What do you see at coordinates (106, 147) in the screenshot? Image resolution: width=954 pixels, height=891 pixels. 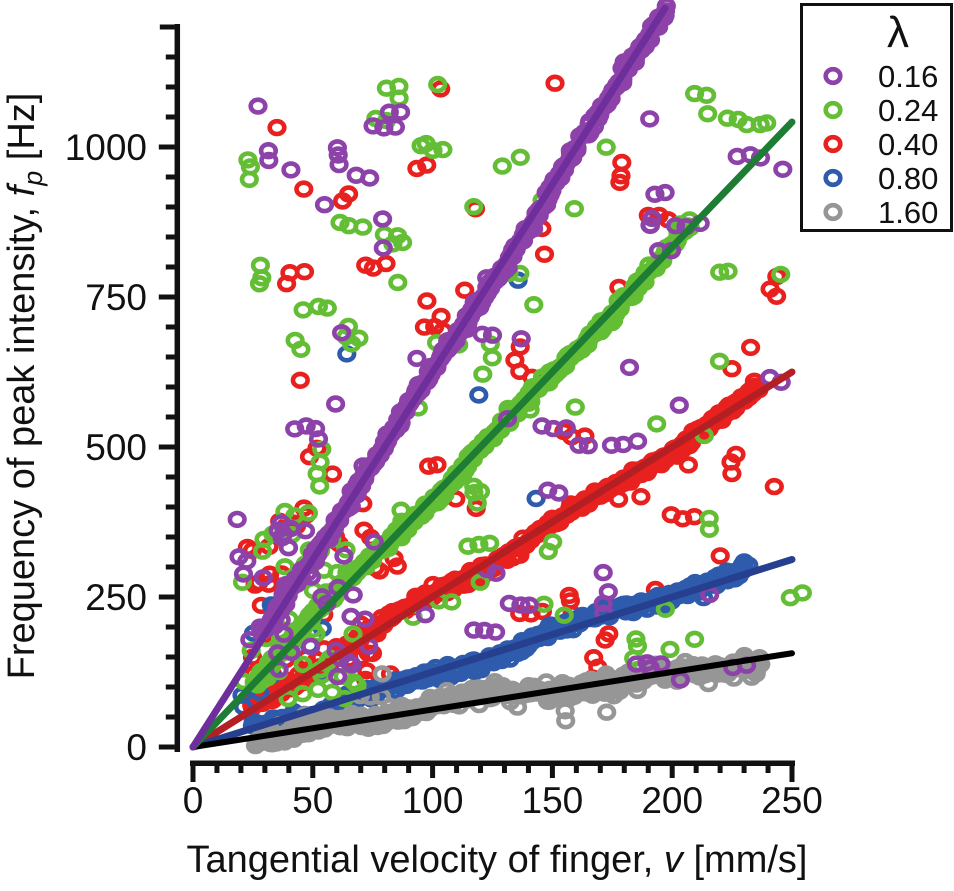 I see `y-tick-label: 1000` at bounding box center [106, 147].